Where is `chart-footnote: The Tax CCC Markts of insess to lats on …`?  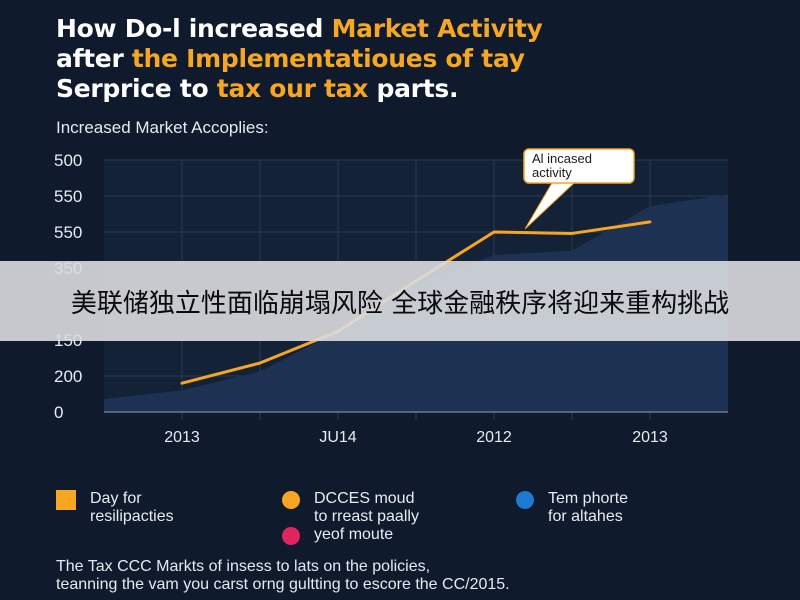 chart-footnote: The Tax CCC Markts of insess to lats on … is located at coordinates (416, 576).